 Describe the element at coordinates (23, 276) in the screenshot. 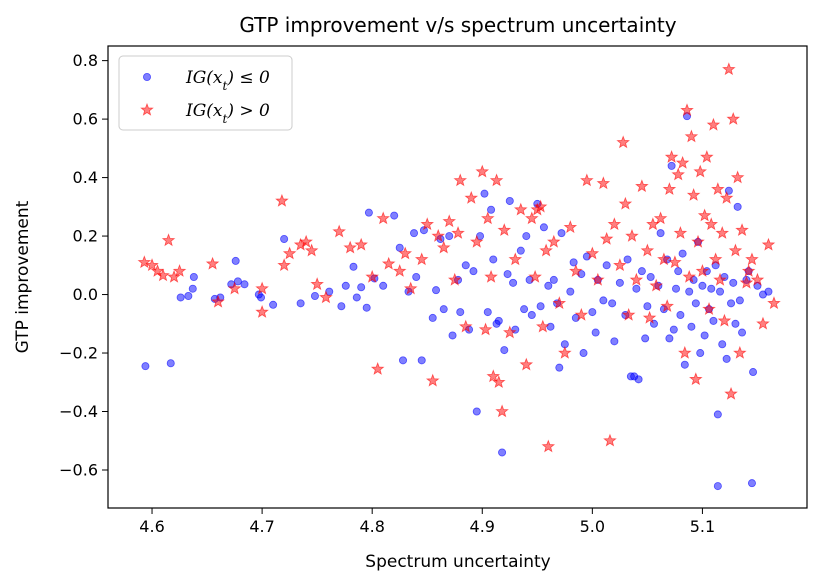

I see `y-axis-label: GTP improvement` at that location.